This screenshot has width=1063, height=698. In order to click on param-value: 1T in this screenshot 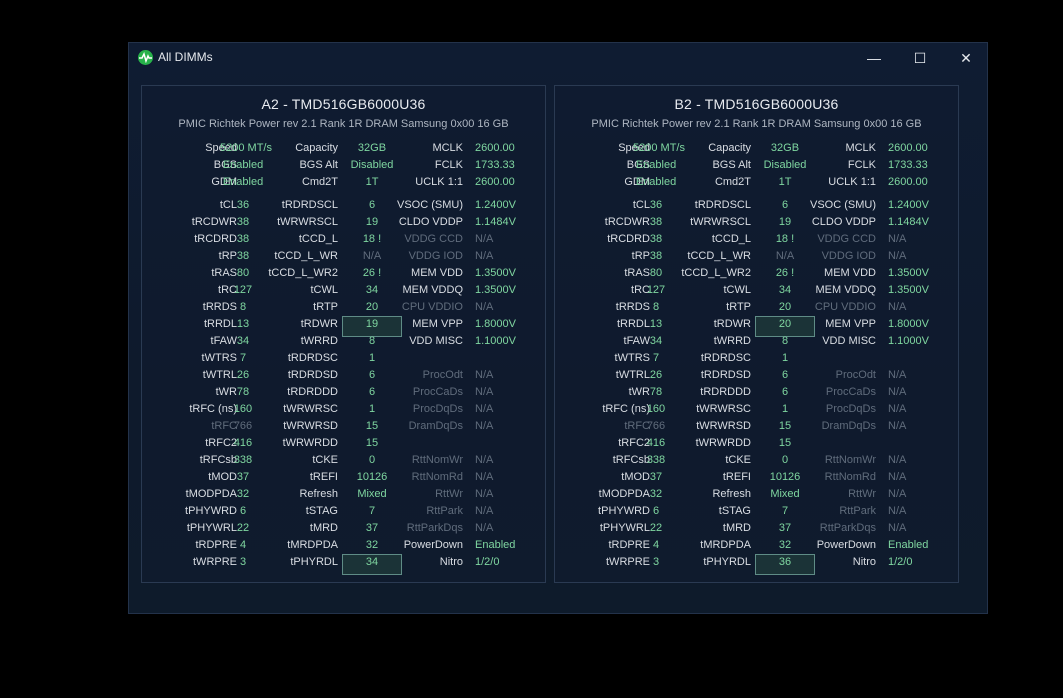, I will do `click(372, 182)`.